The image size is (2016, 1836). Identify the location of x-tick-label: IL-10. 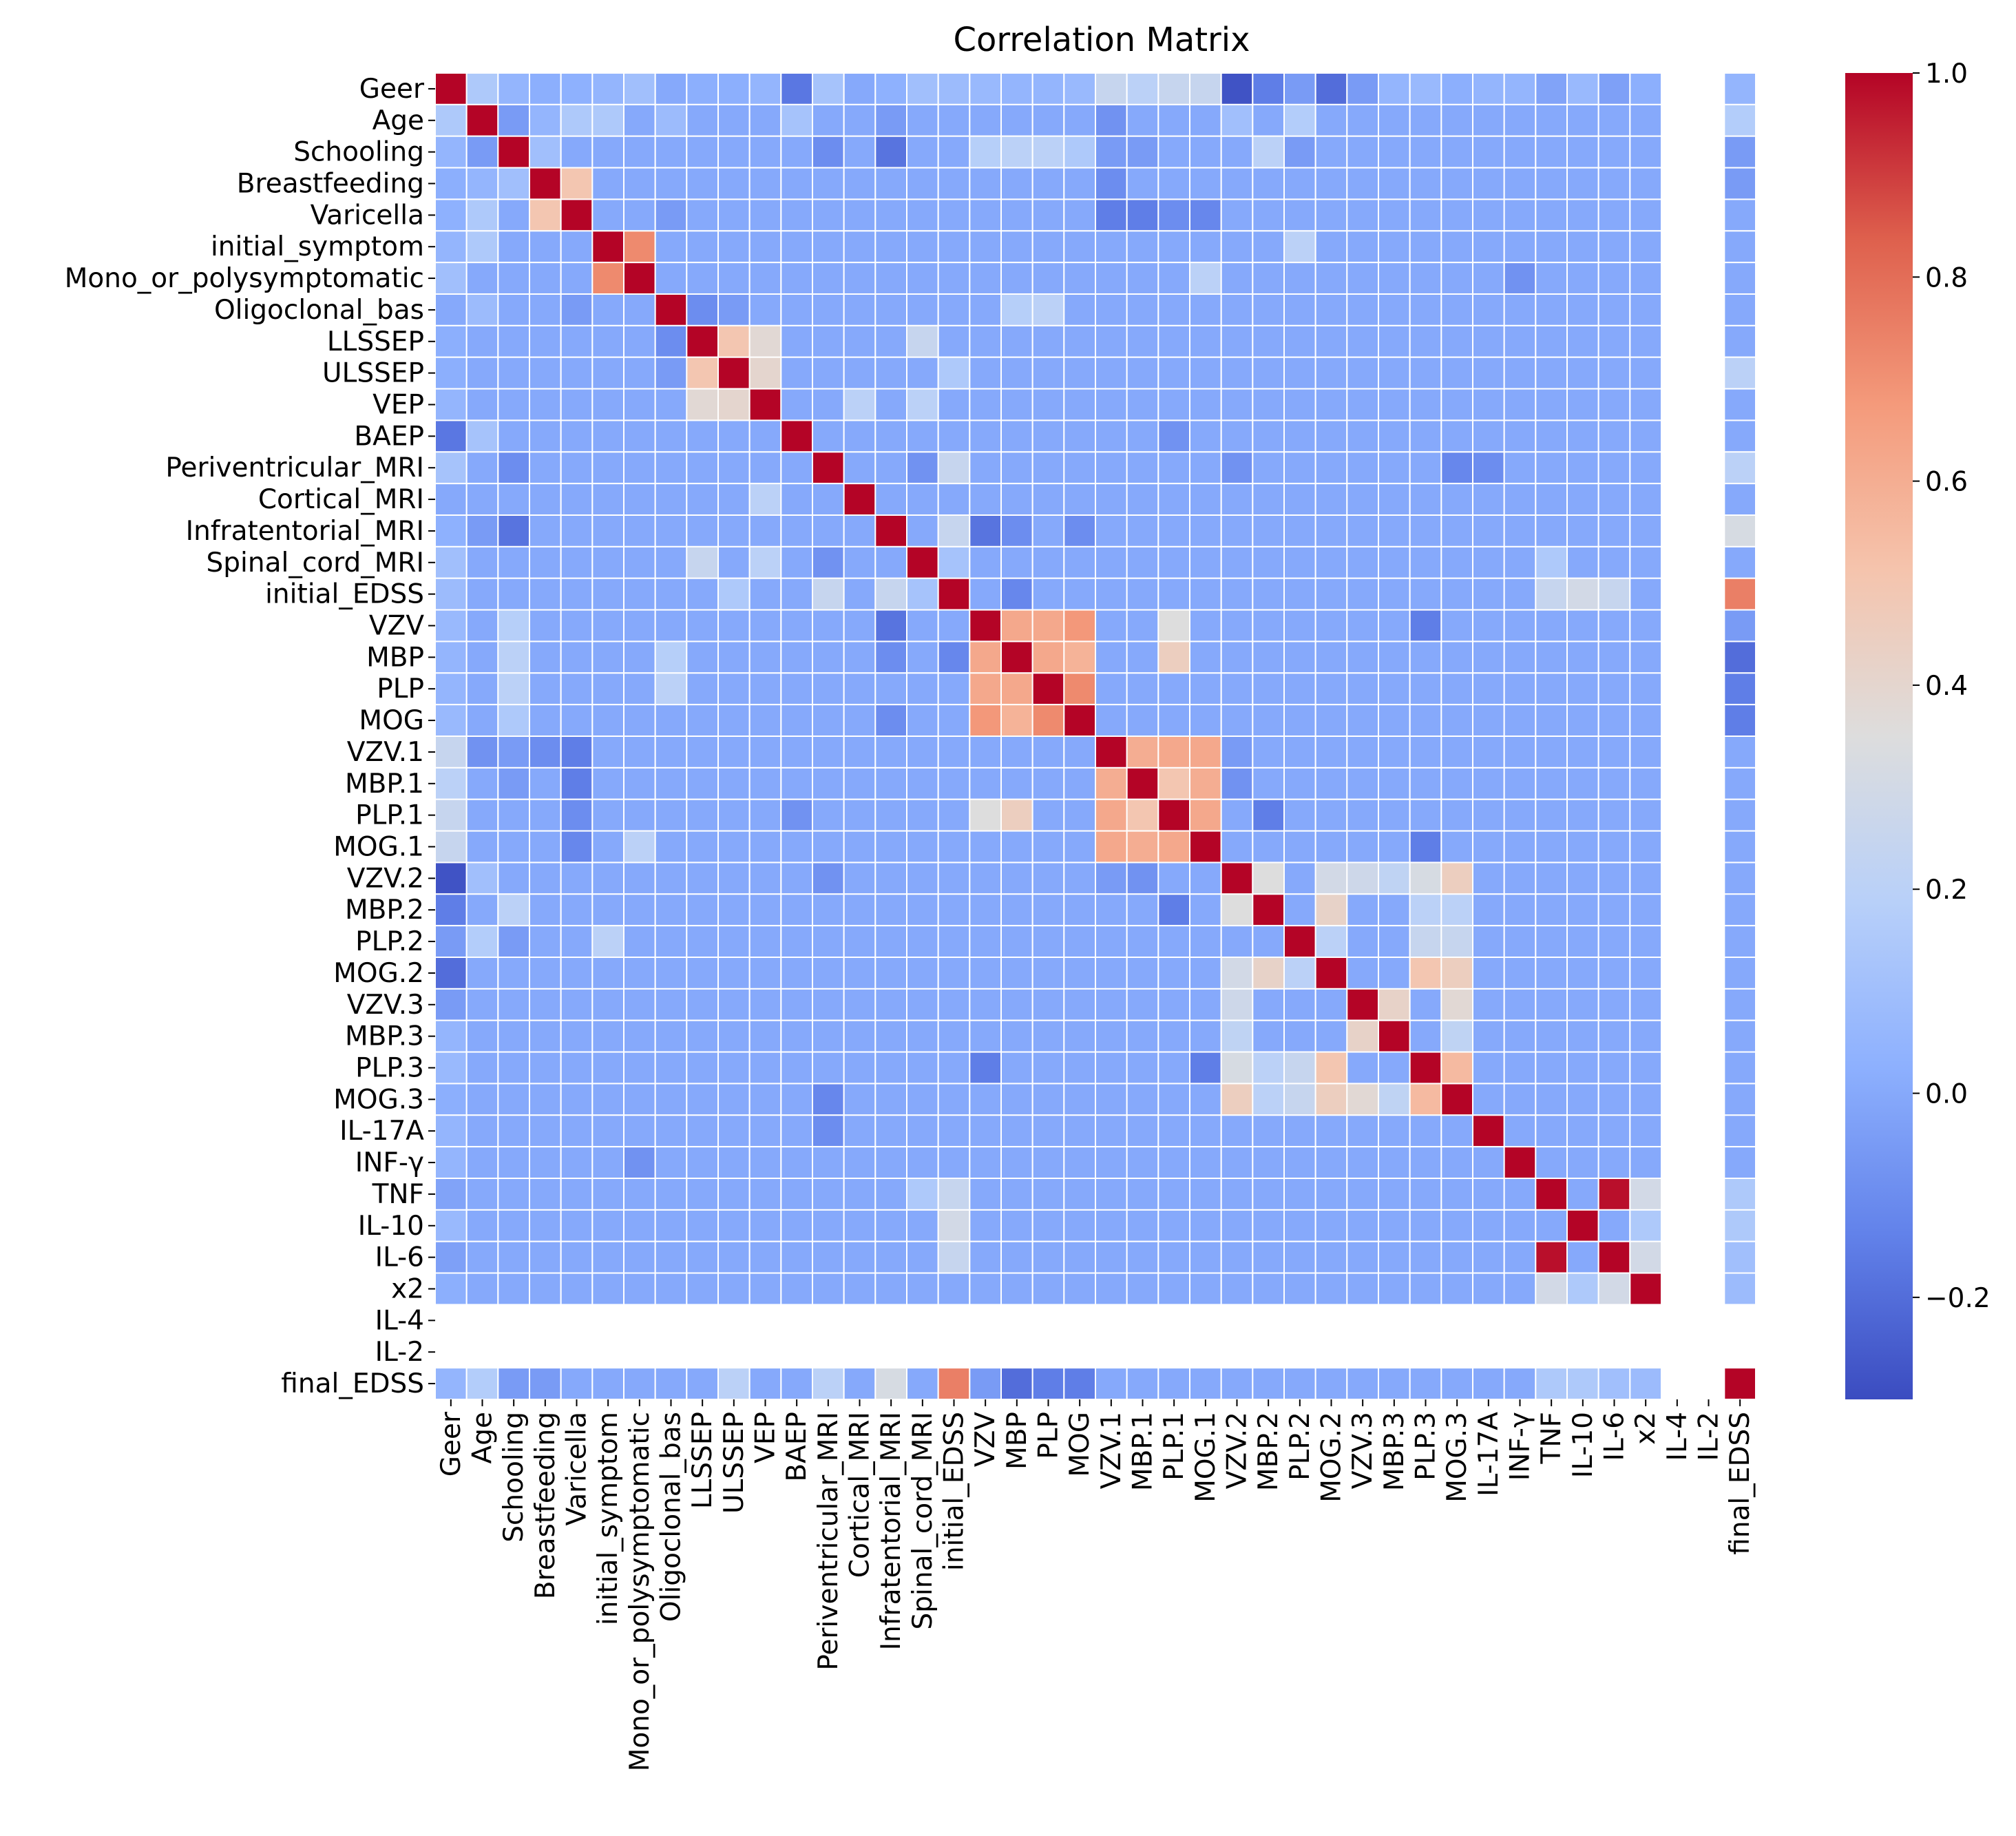
(1583, 1445).